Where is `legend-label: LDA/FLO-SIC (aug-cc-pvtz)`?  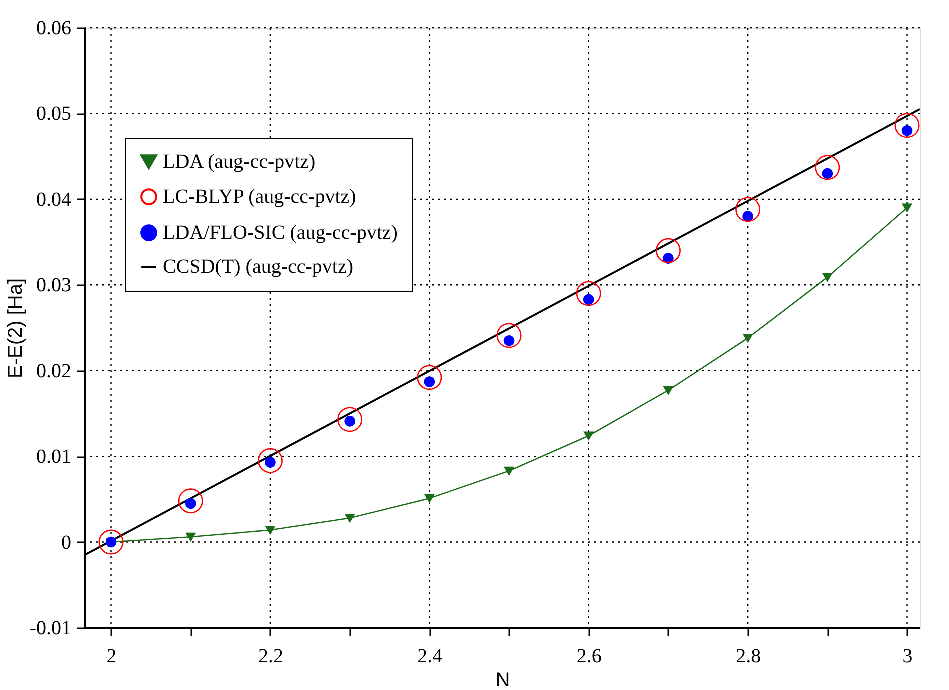 legend-label: LDA/FLO-SIC (aug-cc-pvtz) is located at coordinates (280, 233).